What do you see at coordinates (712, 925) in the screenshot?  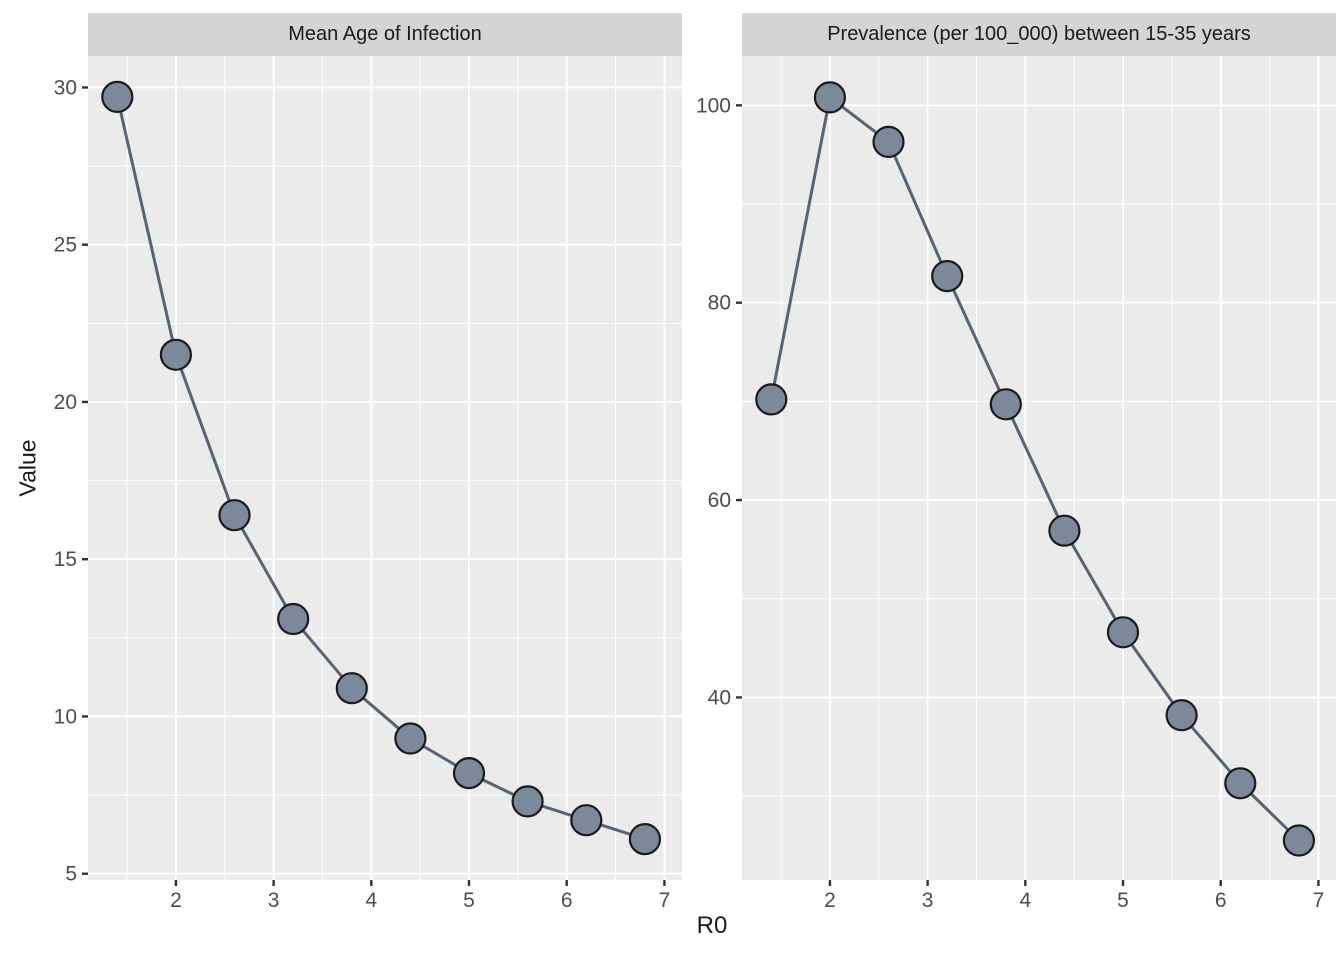 I see `x-axis-title: R0` at bounding box center [712, 925].